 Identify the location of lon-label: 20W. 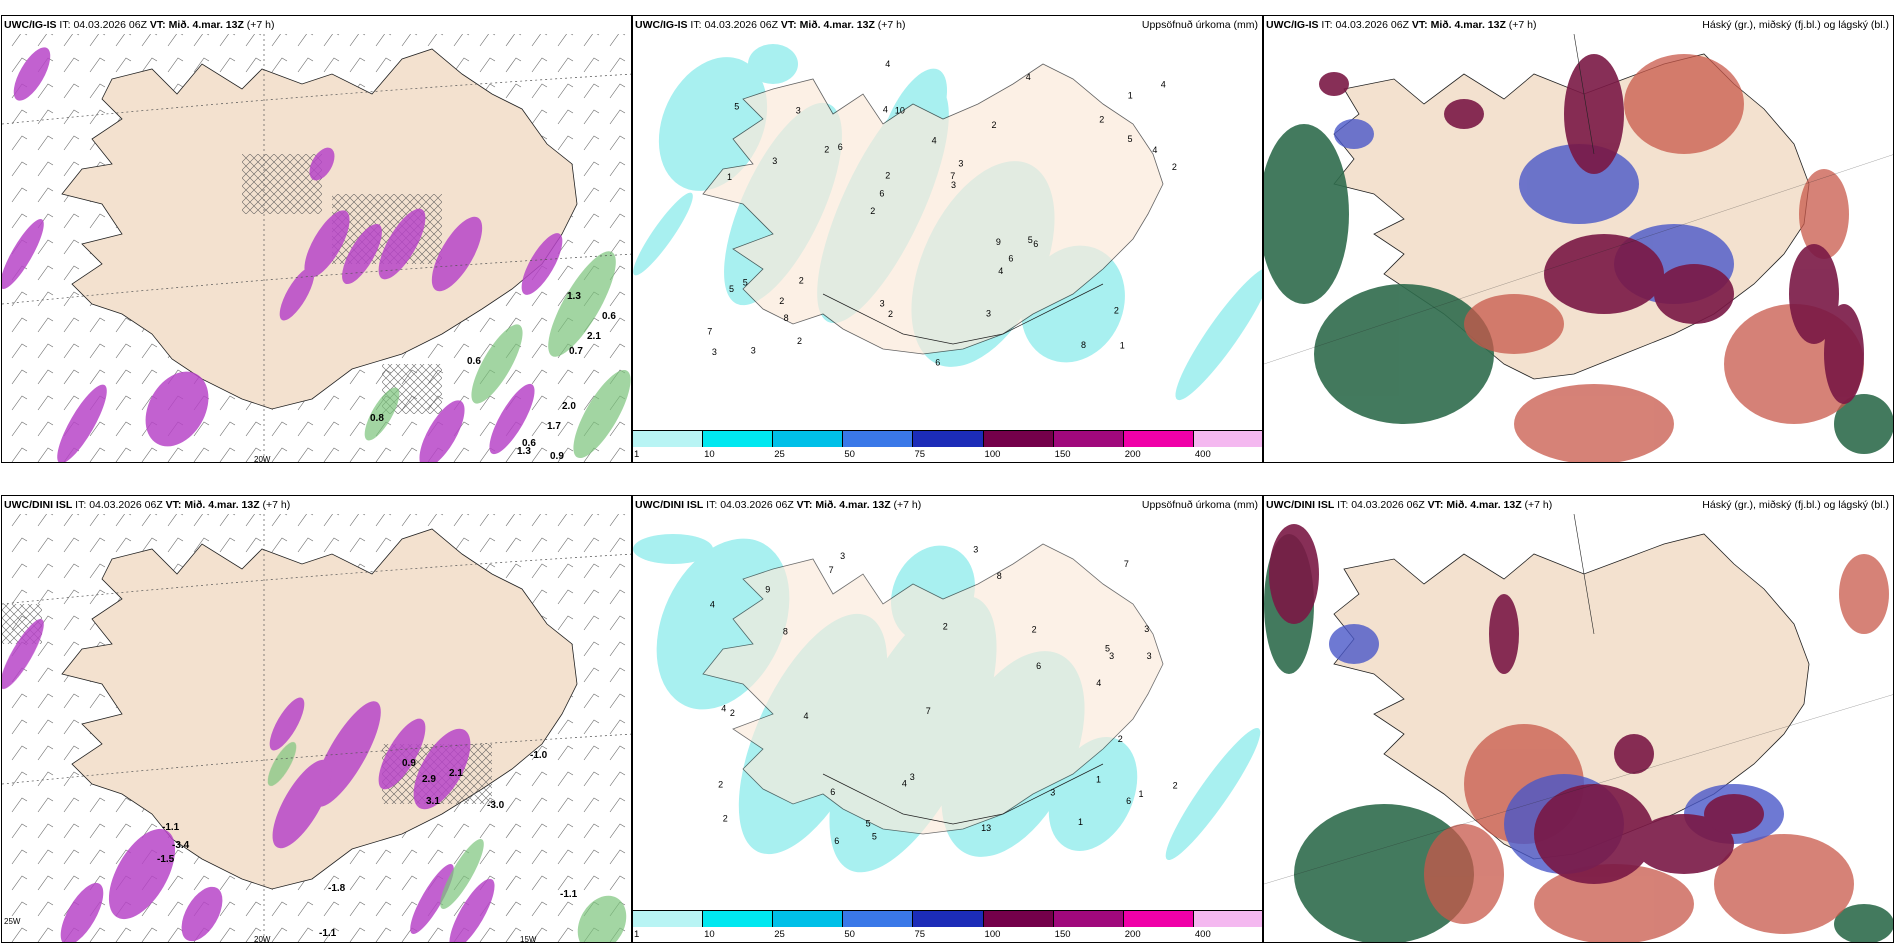
(262, 939).